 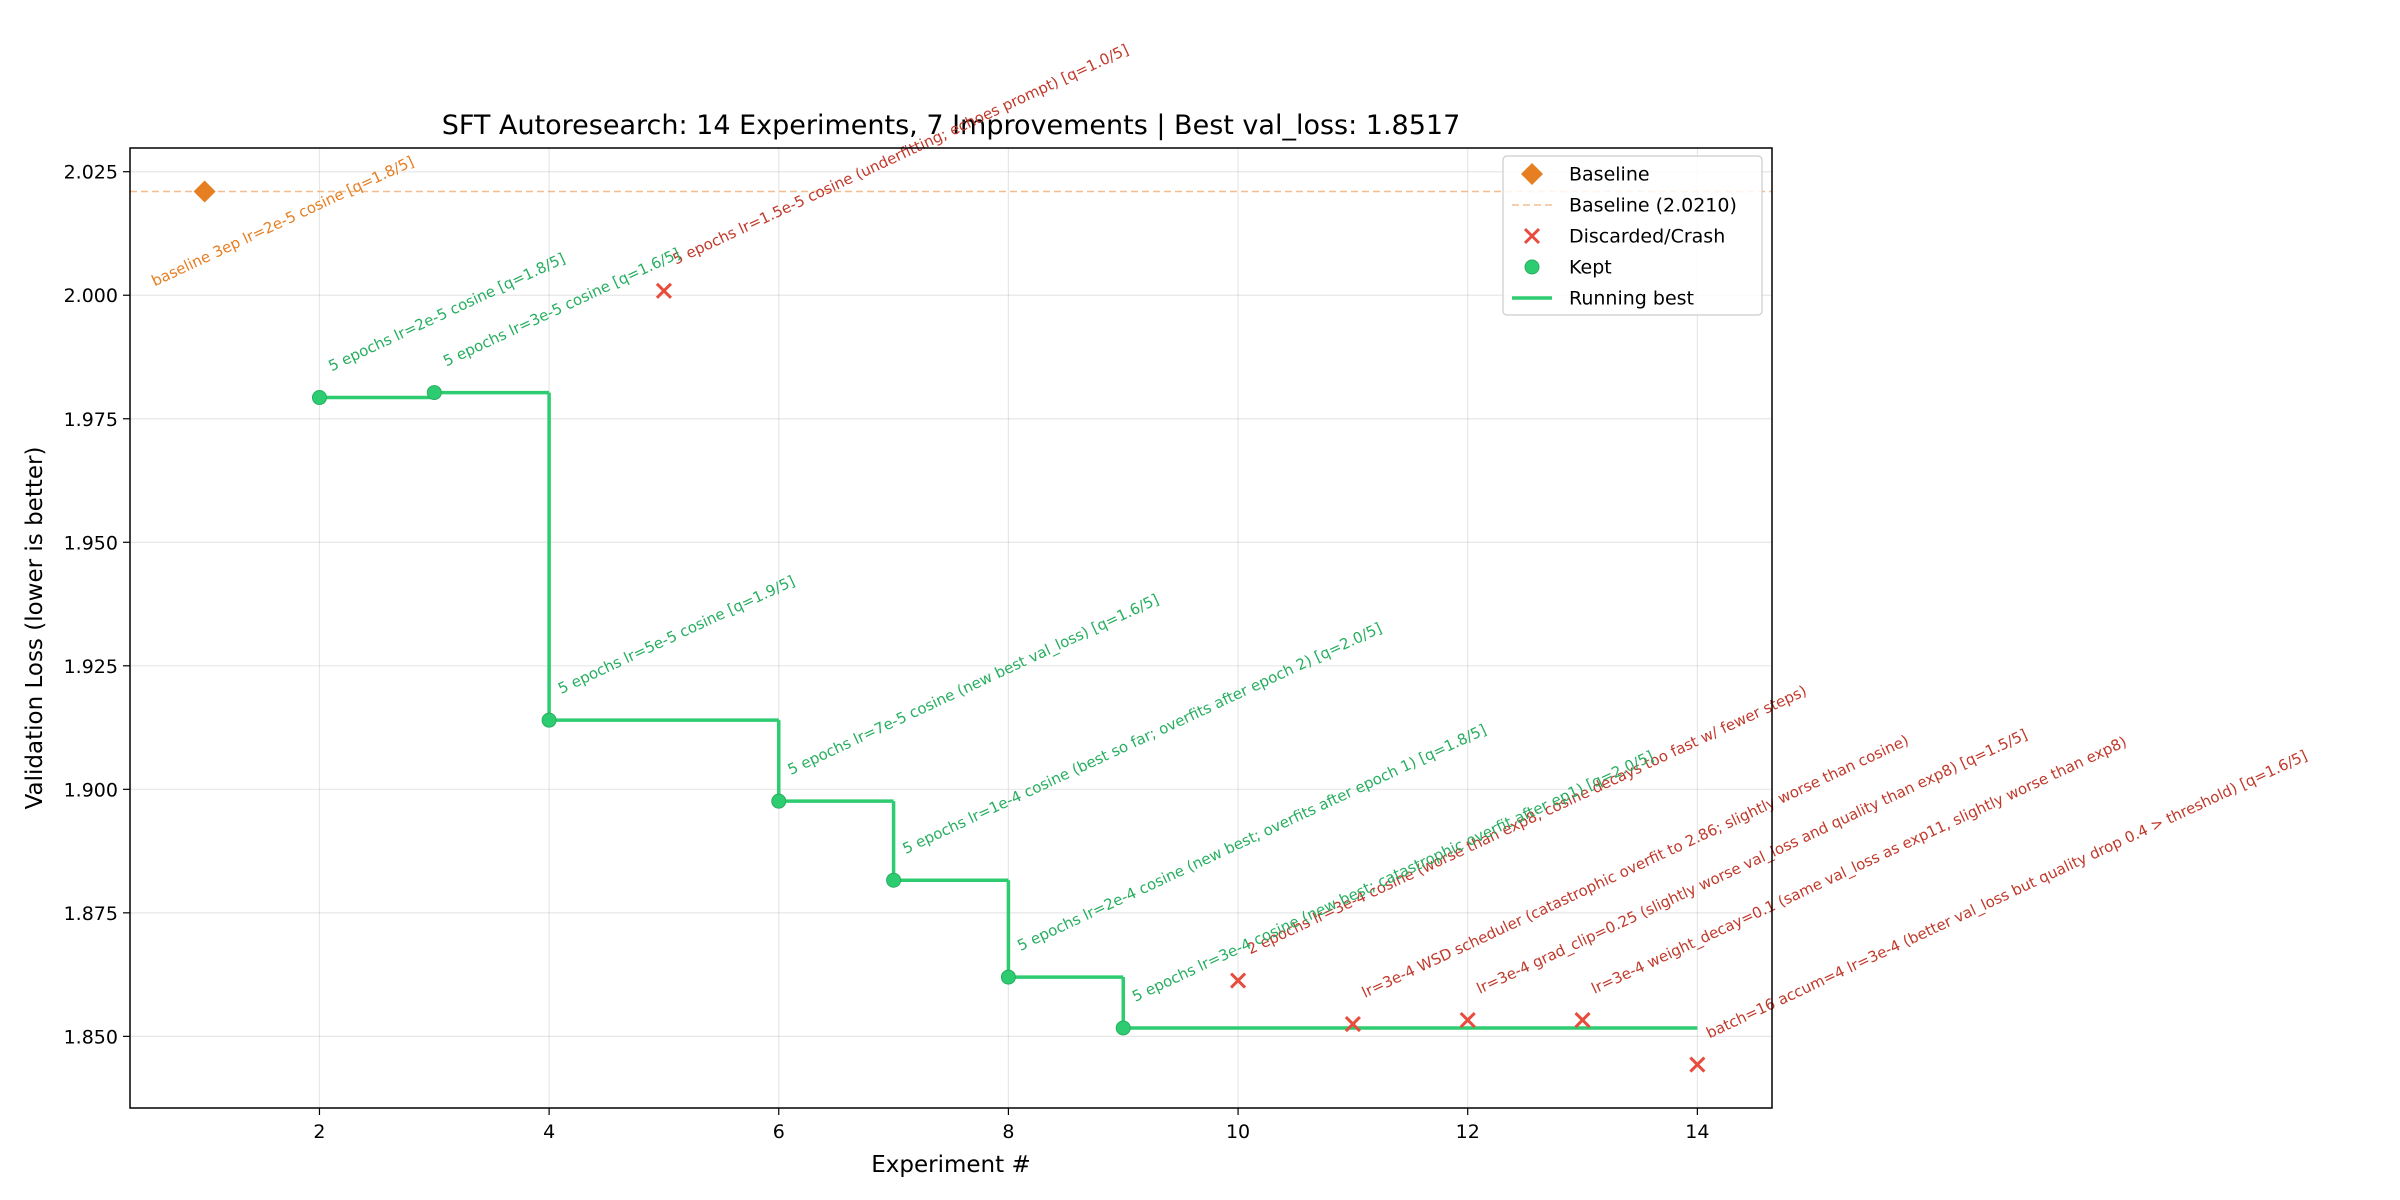 What do you see at coordinates (549, 1132) in the screenshot?
I see `x-tick-label: 4` at bounding box center [549, 1132].